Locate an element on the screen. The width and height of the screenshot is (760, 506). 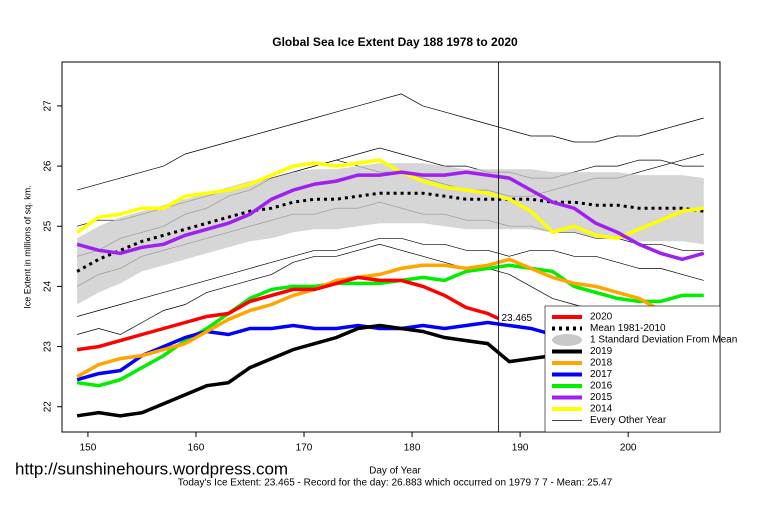
x-tick-label: 170 is located at coordinates (304, 448).